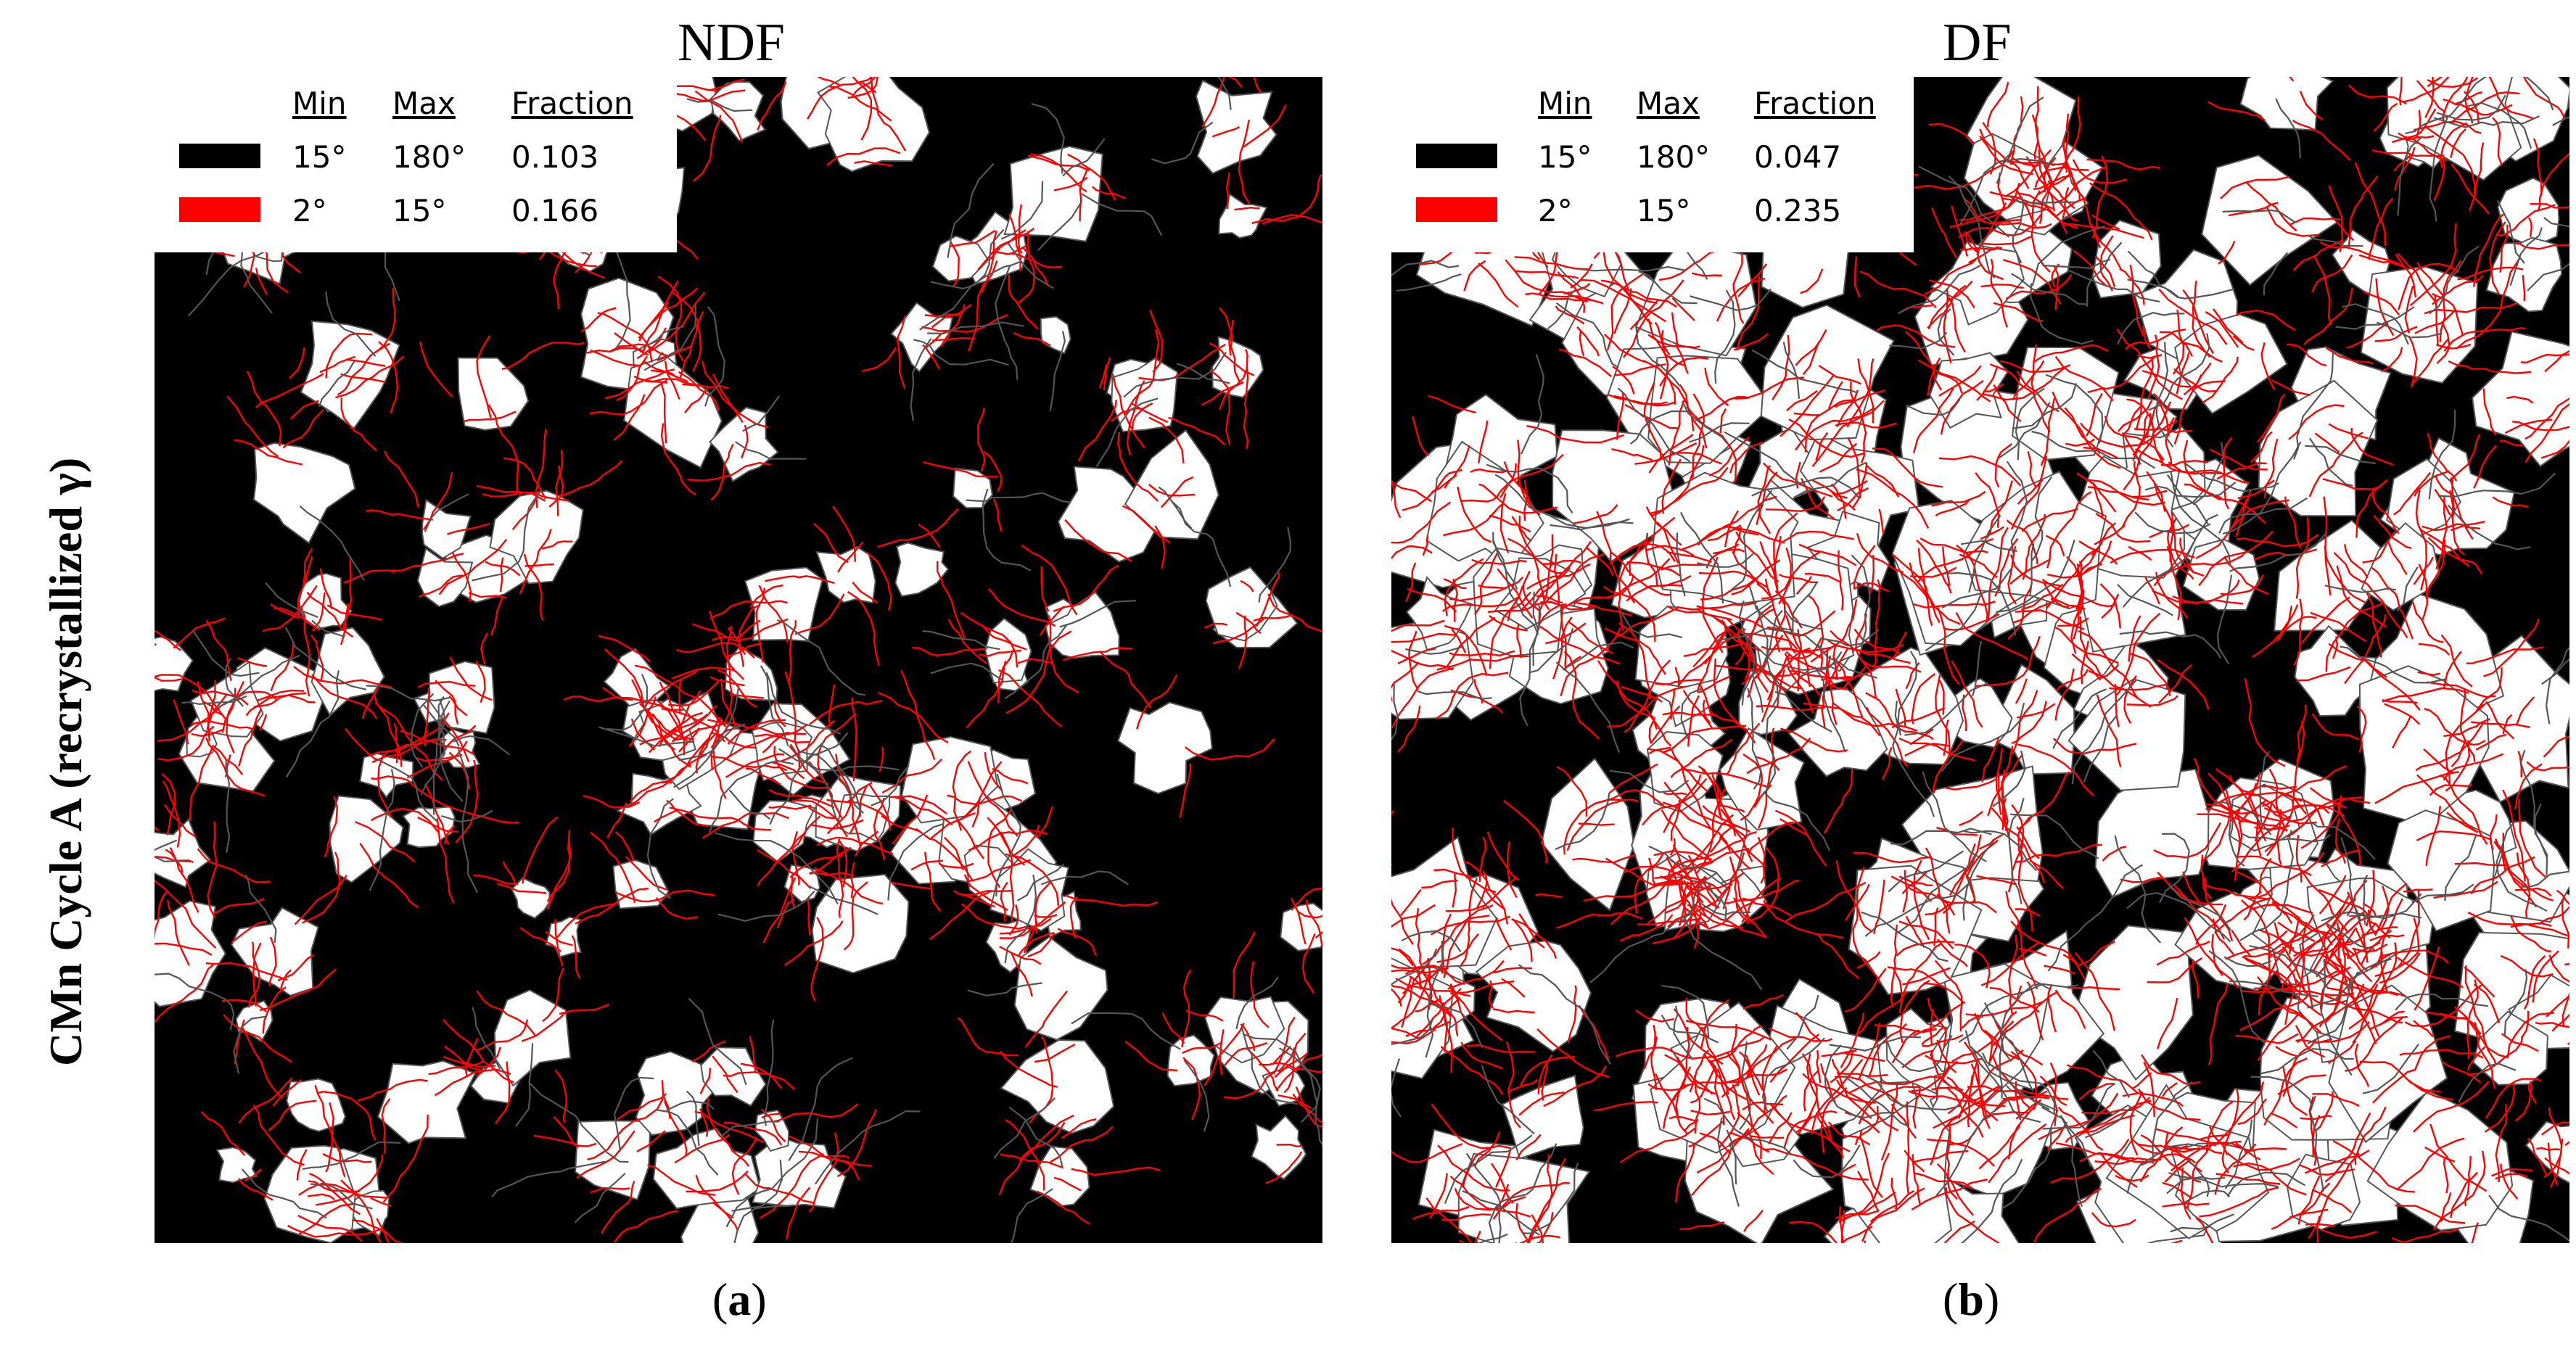 The width and height of the screenshot is (2576, 1362). Describe the element at coordinates (1972, 1299) in the screenshot. I see `panel-b-caption: (b)` at that location.